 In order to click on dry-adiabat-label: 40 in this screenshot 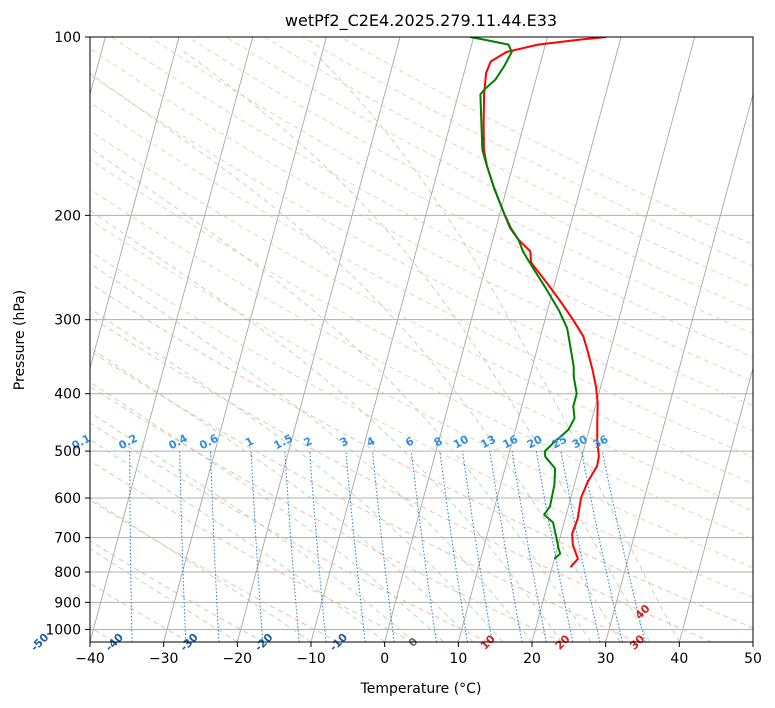, I will do `click(643, 612)`.